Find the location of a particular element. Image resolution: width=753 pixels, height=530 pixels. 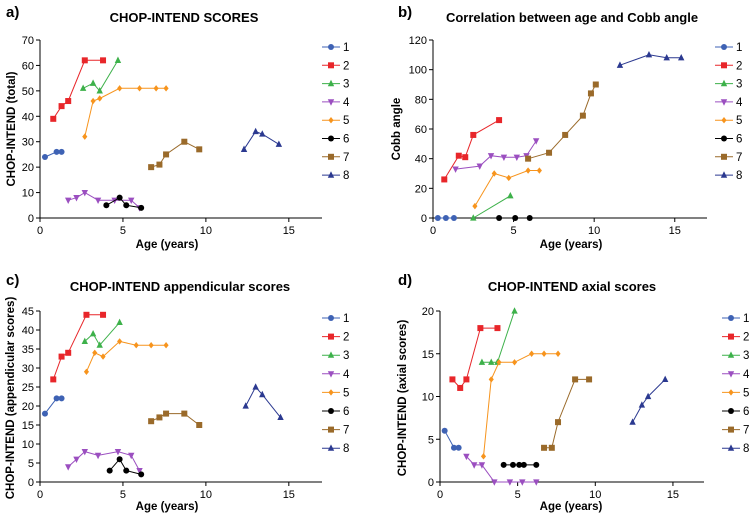

legend-label: 7 is located at coordinates (346, 158).